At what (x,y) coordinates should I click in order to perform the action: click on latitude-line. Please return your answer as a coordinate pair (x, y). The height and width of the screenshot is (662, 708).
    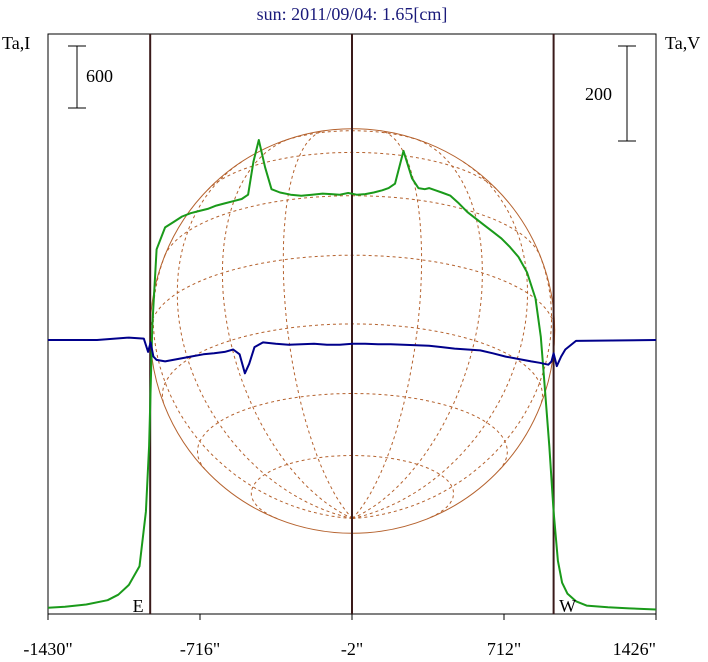
    Looking at the image, I should click on (352, 487).